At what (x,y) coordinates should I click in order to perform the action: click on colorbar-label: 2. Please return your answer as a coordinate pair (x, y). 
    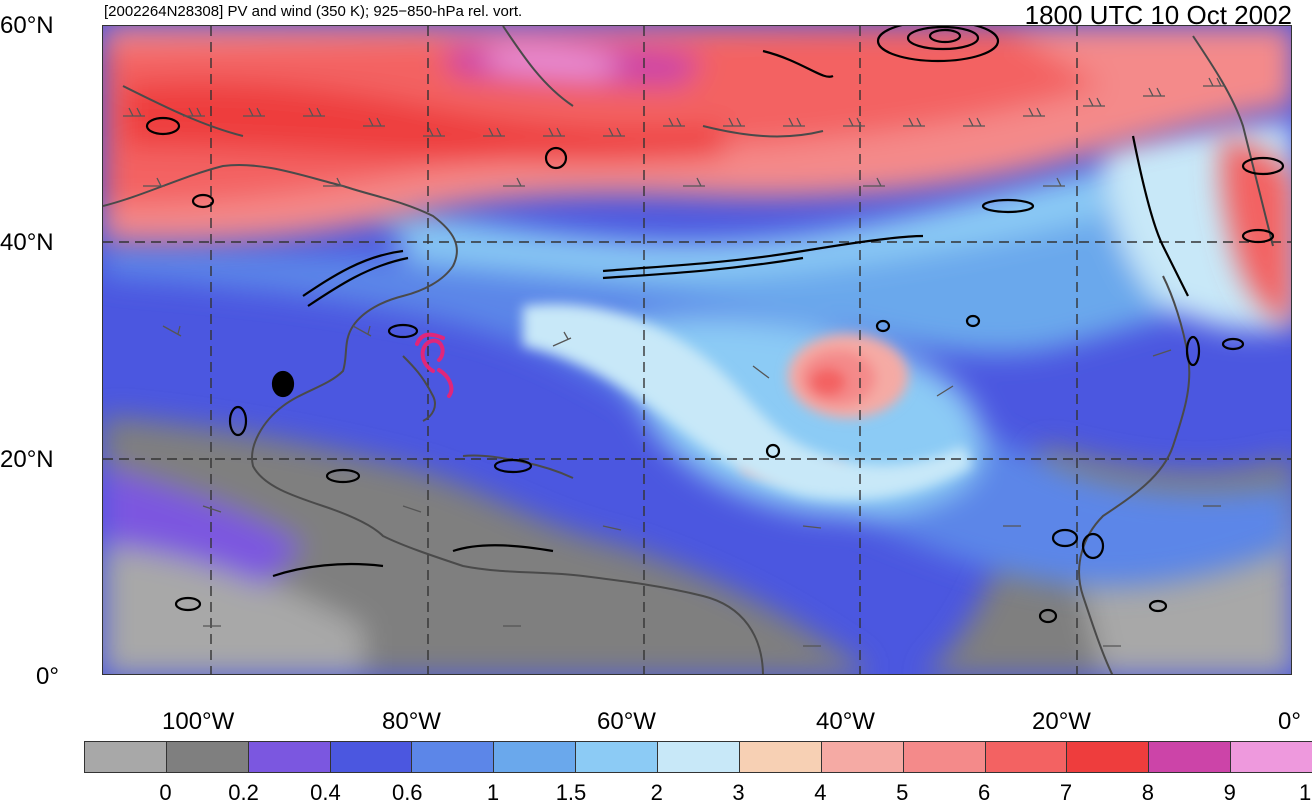
    Looking at the image, I should click on (656, 792).